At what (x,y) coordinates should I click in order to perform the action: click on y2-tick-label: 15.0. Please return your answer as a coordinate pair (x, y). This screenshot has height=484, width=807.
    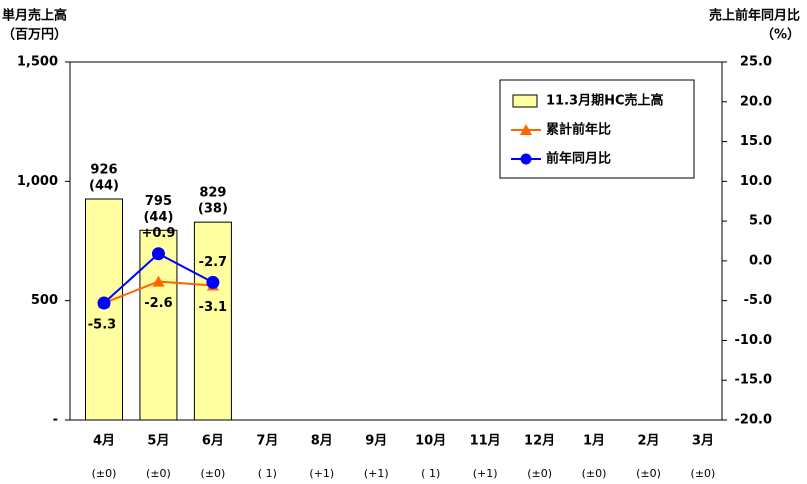
    Looking at the image, I should click on (756, 141).